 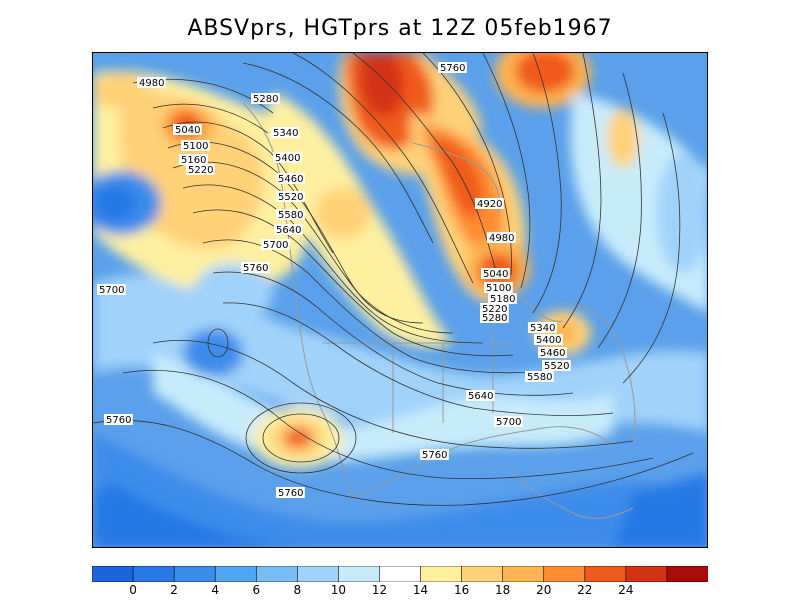 I want to click on colorbar-tick-label: 2, so click(x=174, y=590).